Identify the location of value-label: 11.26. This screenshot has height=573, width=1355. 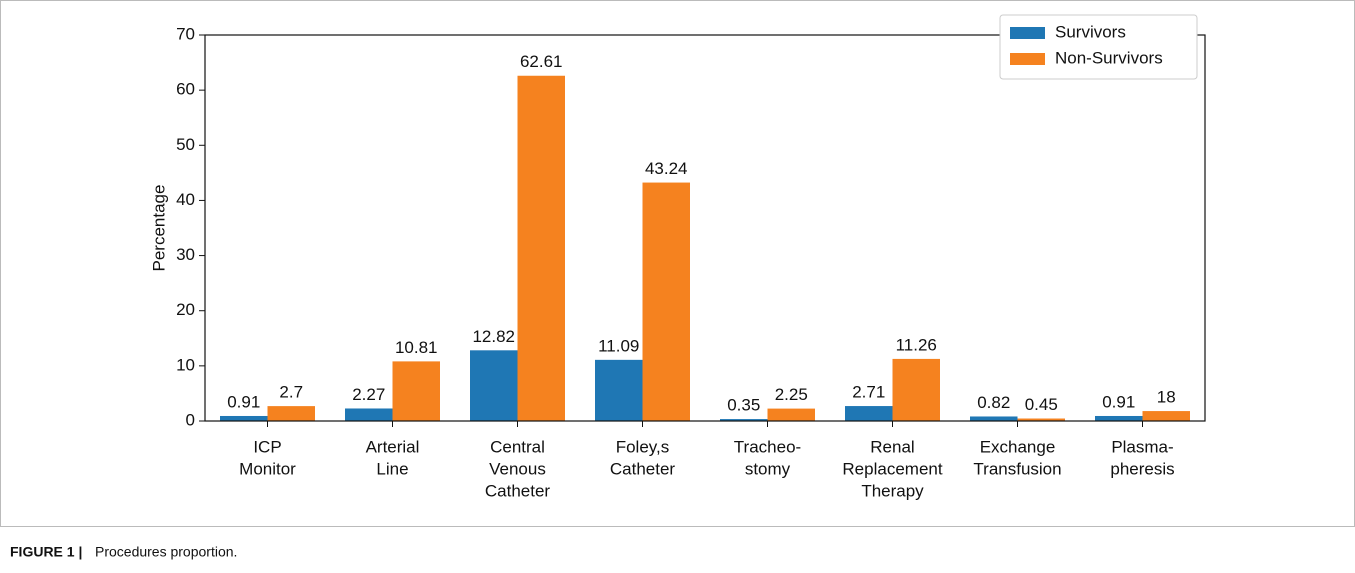
(916, 344).